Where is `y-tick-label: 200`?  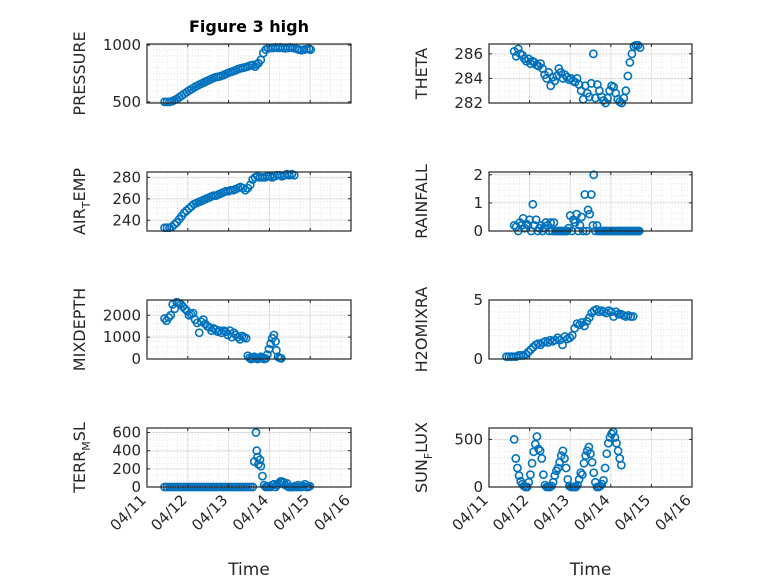 y-tick-label: 200 is located at coordinates (126, 469).